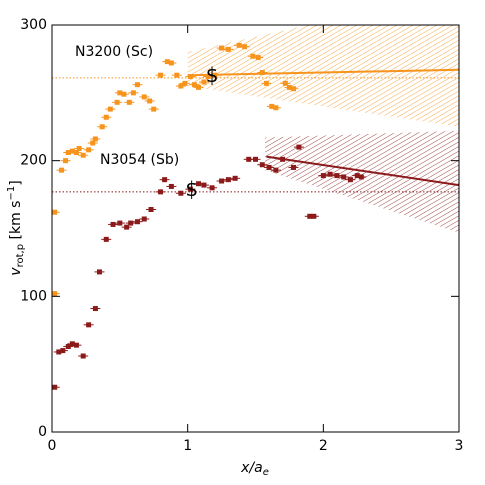 The width and height of the screenshot is (485, 485). What do you see at coordinates (16, 227) in the screenshot?
I see `y-axis-label: vrot,p [km s−1]` at bounding box center [16, 227].